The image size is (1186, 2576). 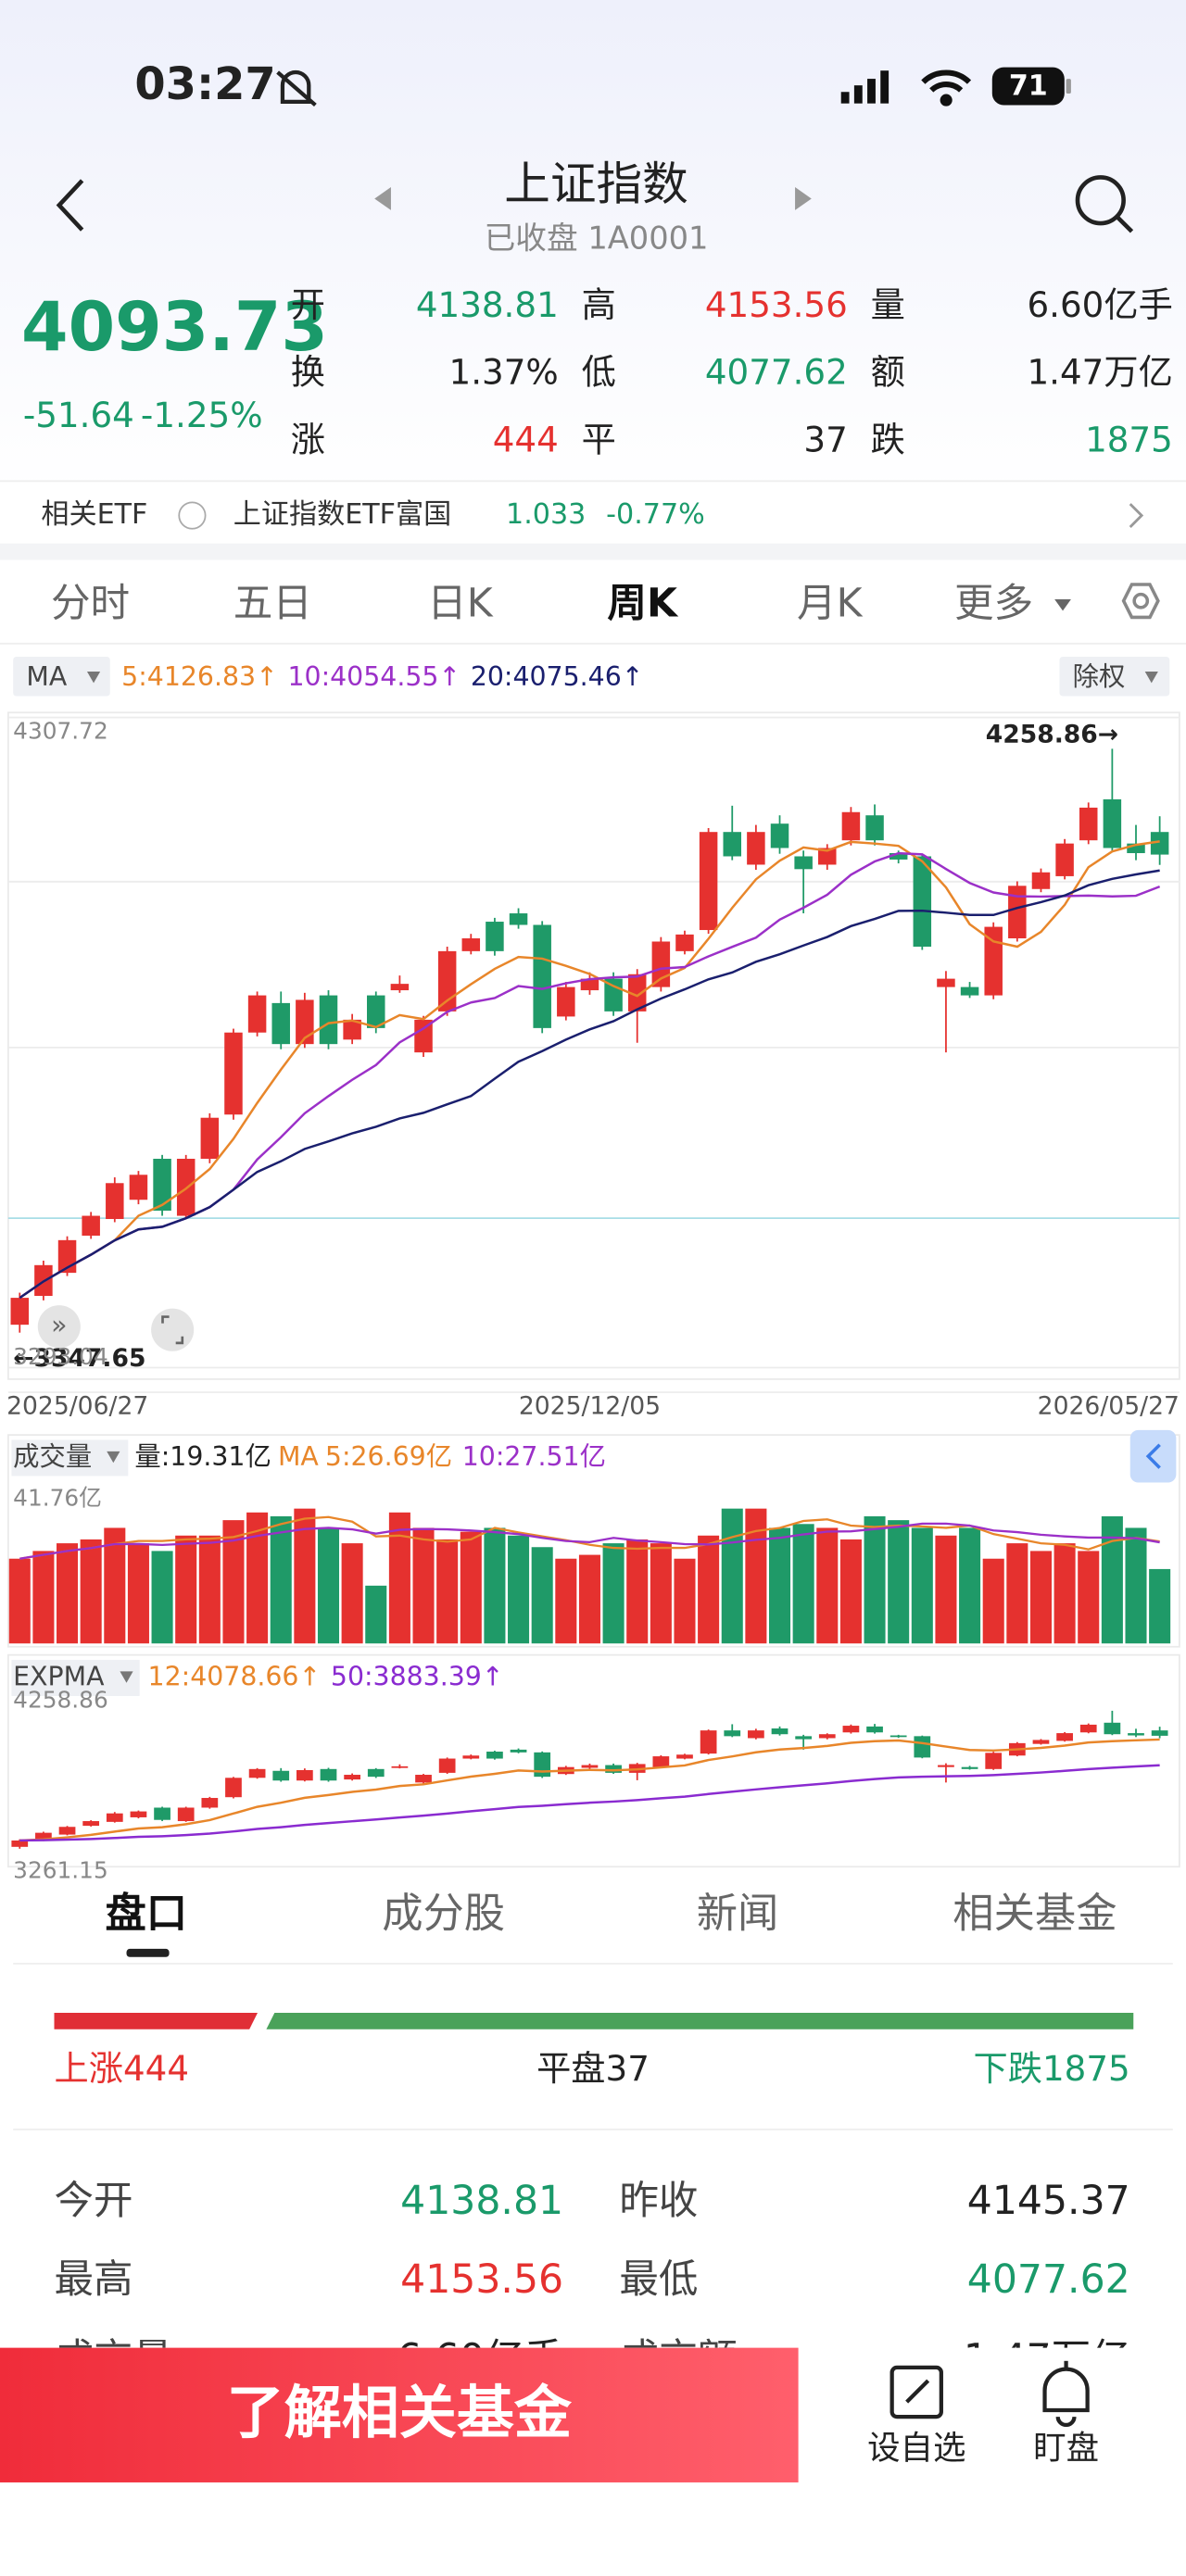 I want to click on collapse-button: », so click(x=59, y=1327).